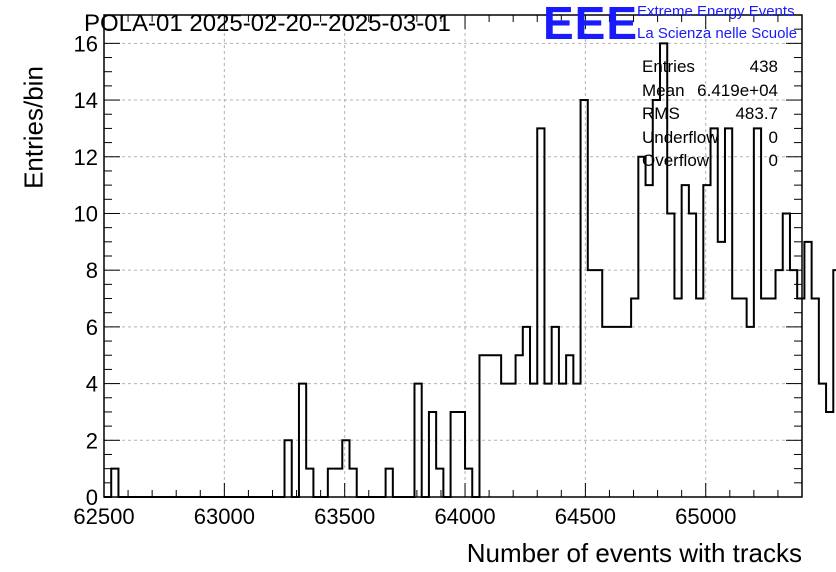 This screenshot has width=836, height=572. Describe the element at coordinates (676, 160) in the screenshot. I see `stat-label: Overflow` at that location.